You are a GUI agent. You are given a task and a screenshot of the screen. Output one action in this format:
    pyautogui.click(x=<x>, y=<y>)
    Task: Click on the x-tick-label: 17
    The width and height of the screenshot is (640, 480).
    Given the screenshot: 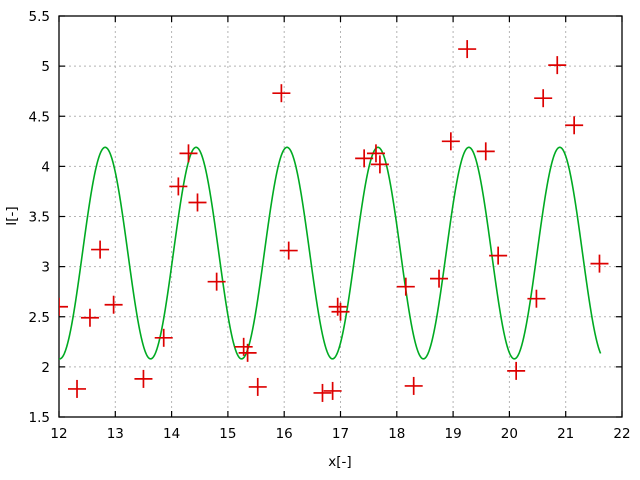 What is the action you would take?
    pyautogui.click(x=340, y=434)
    